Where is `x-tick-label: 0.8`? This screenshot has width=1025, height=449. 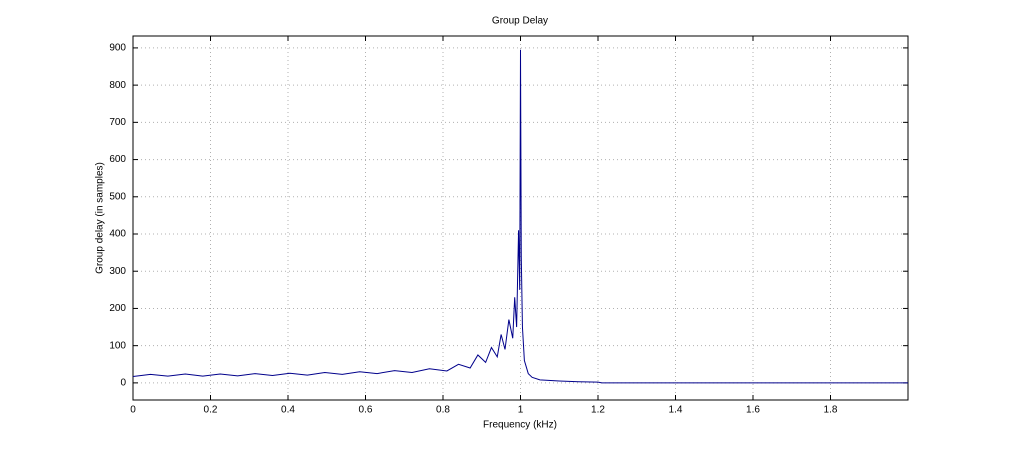 x-tick-label: 0.8 is located at coordinates (443, 410).